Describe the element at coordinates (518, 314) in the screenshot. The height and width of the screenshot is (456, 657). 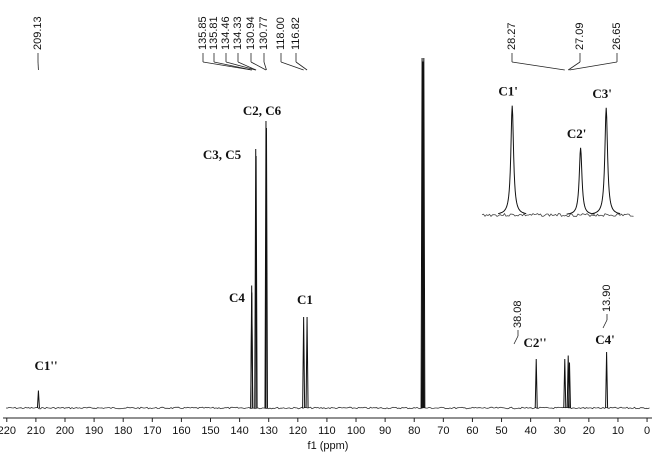
I see `shift-label: 38.08` at that location.